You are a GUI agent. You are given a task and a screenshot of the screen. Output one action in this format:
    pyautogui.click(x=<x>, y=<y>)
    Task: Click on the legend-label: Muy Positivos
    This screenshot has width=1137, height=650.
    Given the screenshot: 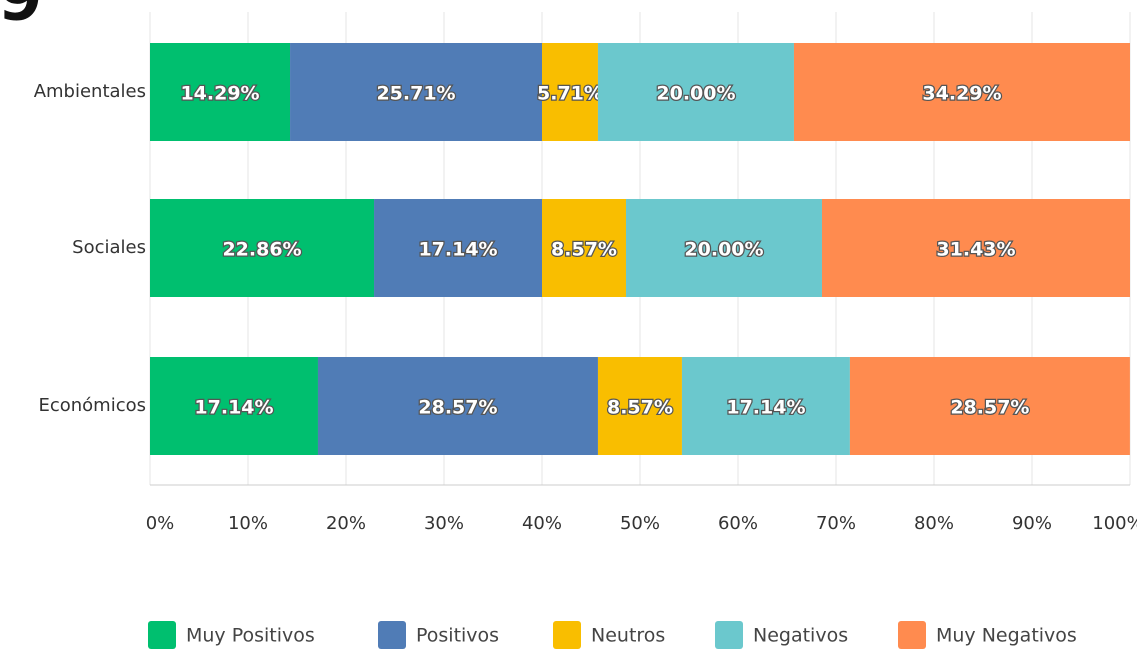 What is the action you would take?
    pyautogui.click(x=250, y=636)
    